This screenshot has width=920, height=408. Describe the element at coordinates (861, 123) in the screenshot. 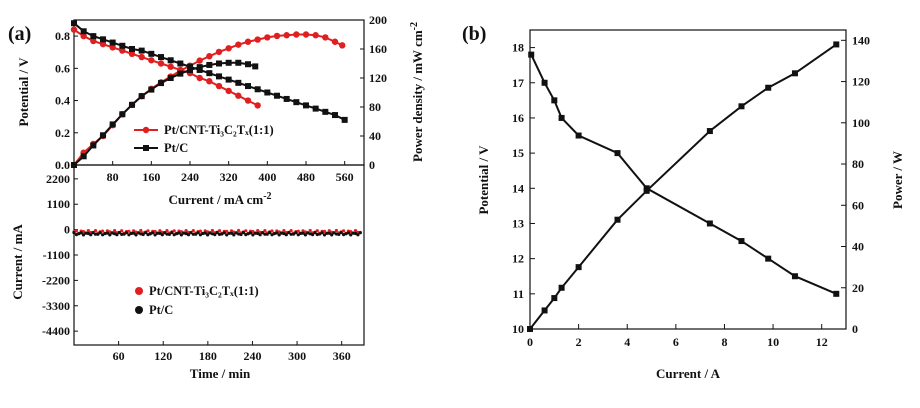

I see `y-right-tick-label-b: 100` at that location.